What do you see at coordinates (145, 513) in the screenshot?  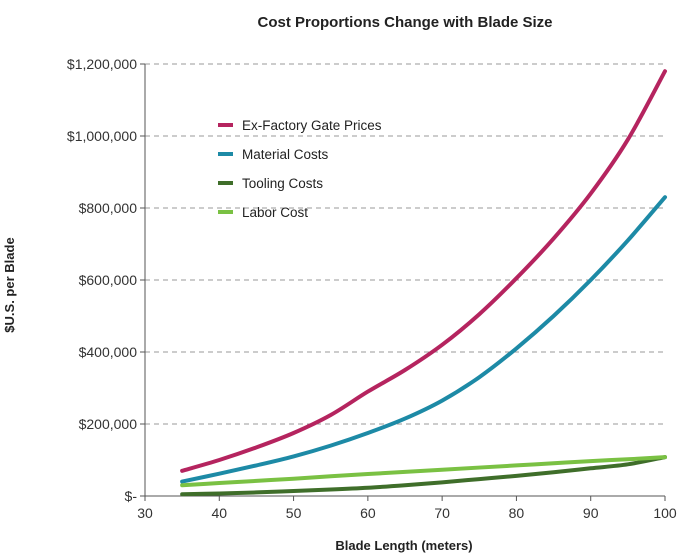 I see `x-tick-label: 30` at bounding box center [145, 513].